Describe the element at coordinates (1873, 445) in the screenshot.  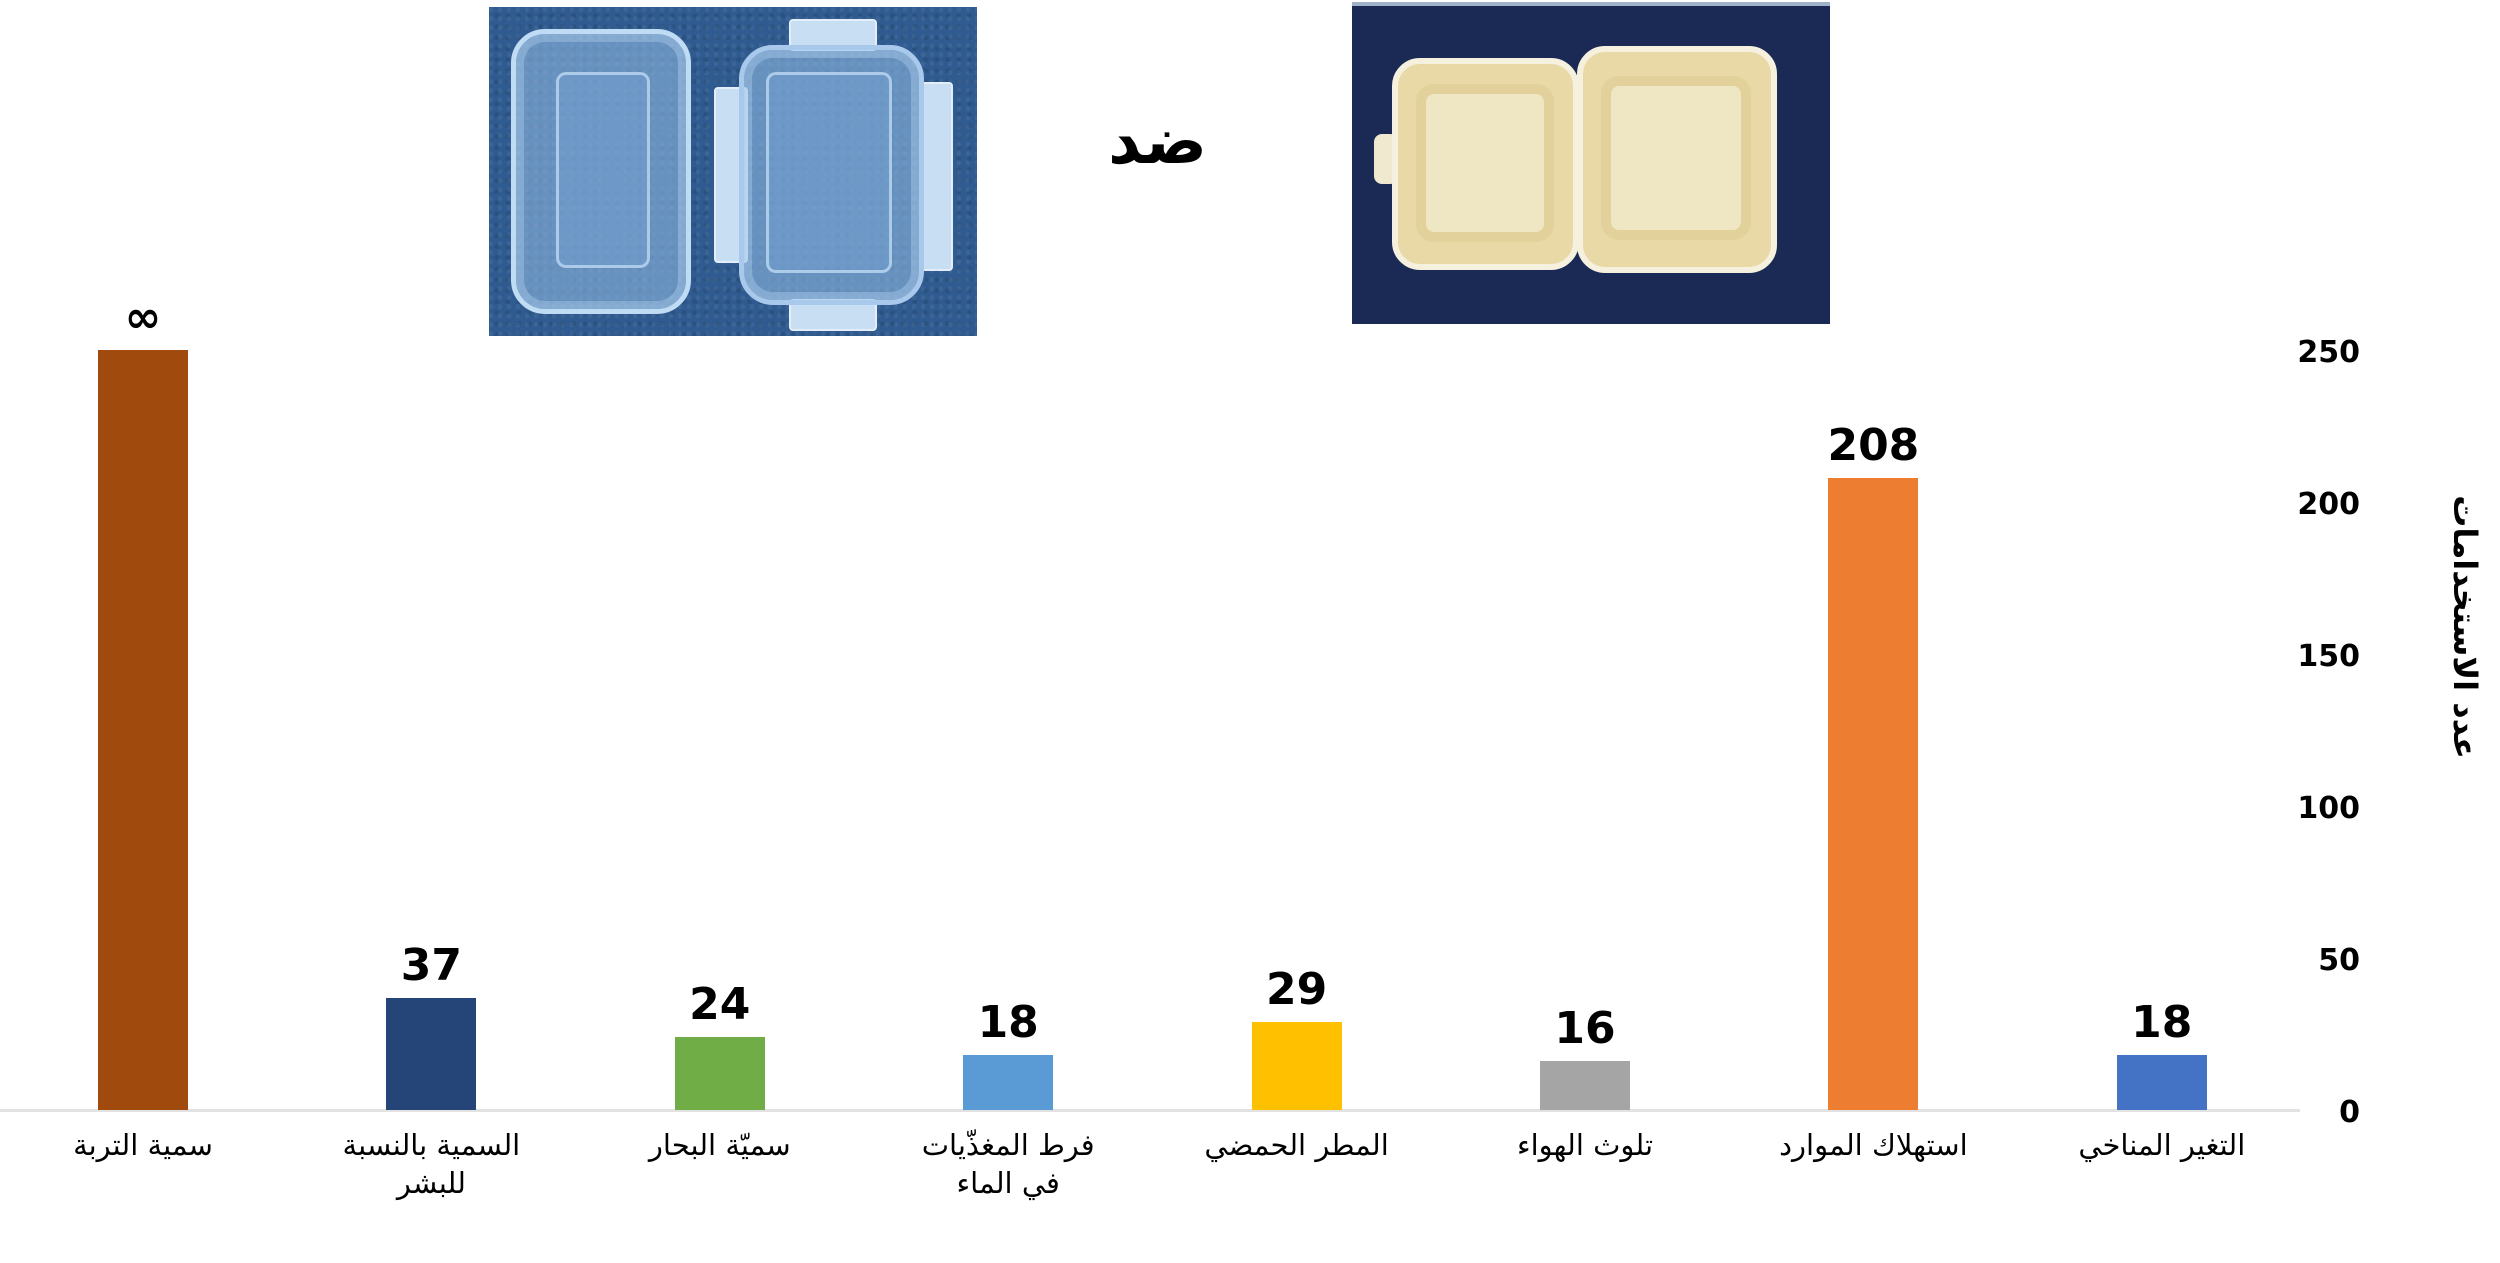
I see `bar-value-label: 208` at that location.